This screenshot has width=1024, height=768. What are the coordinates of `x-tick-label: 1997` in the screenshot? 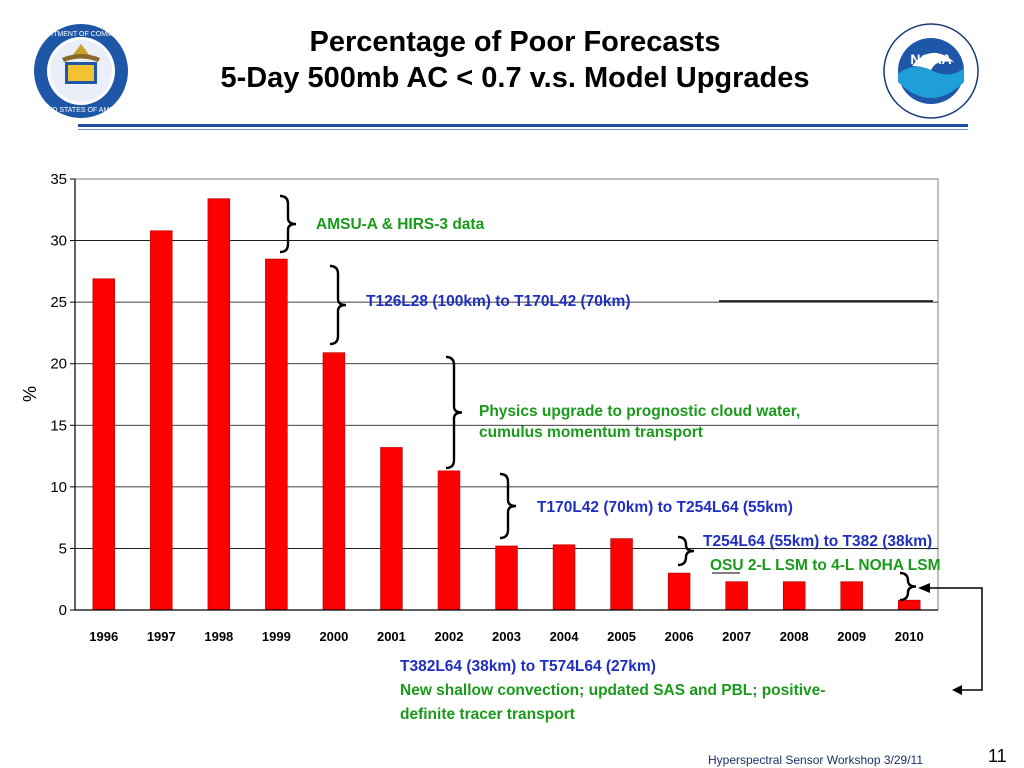 It's located at (161, 636).